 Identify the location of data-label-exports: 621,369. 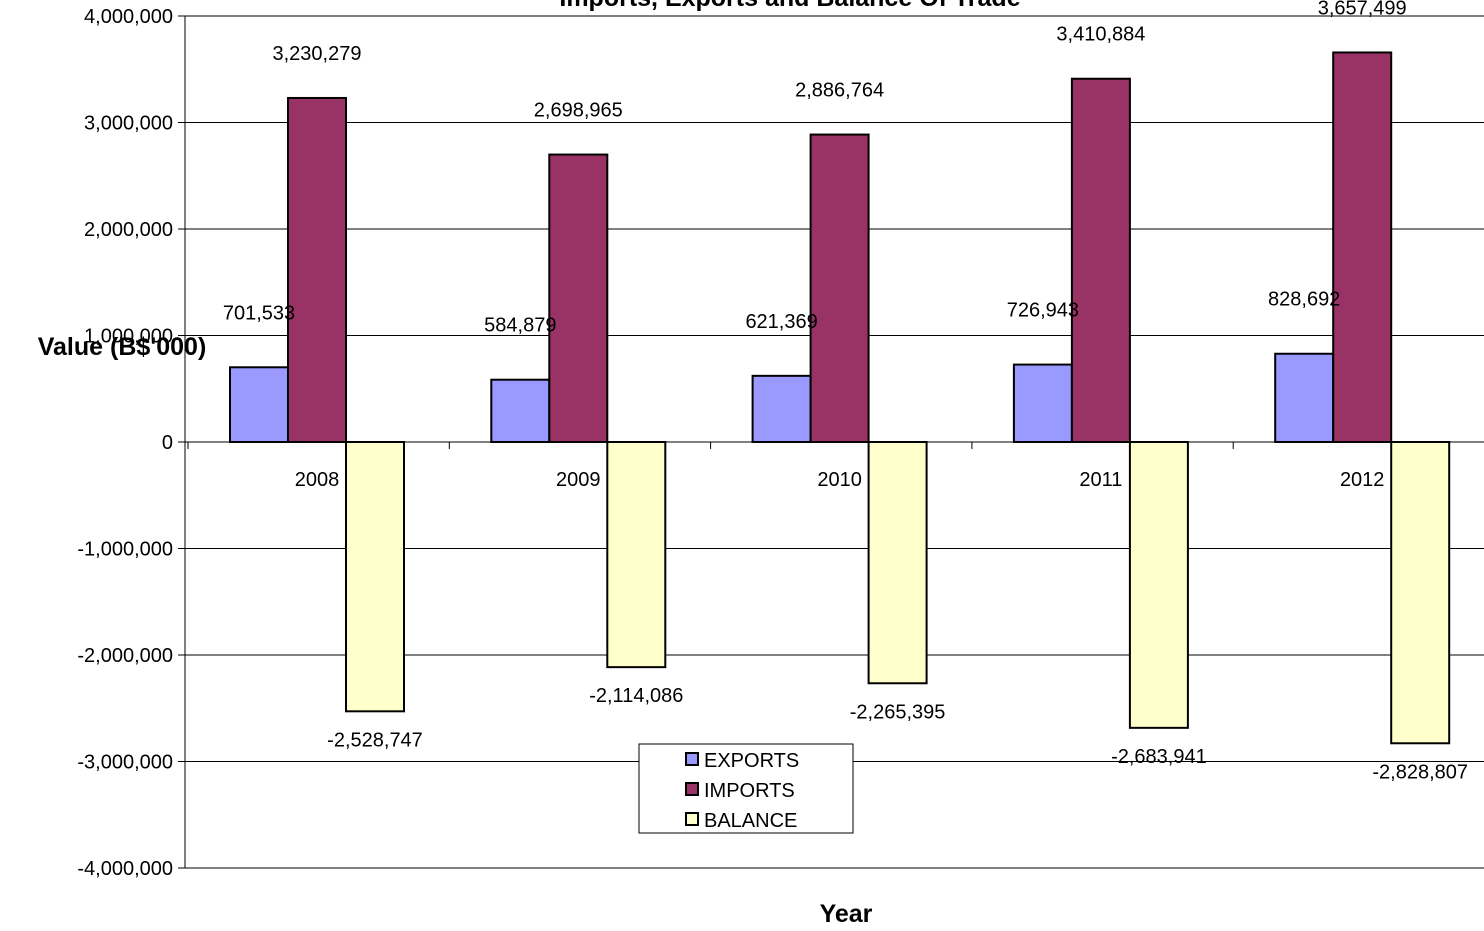
(781, 322).